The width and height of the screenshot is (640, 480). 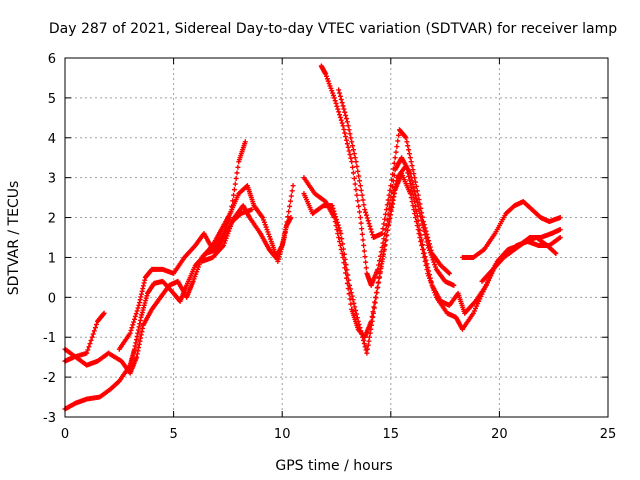 I want to click on y-tick-label: 3, so click(x=52, y=179).